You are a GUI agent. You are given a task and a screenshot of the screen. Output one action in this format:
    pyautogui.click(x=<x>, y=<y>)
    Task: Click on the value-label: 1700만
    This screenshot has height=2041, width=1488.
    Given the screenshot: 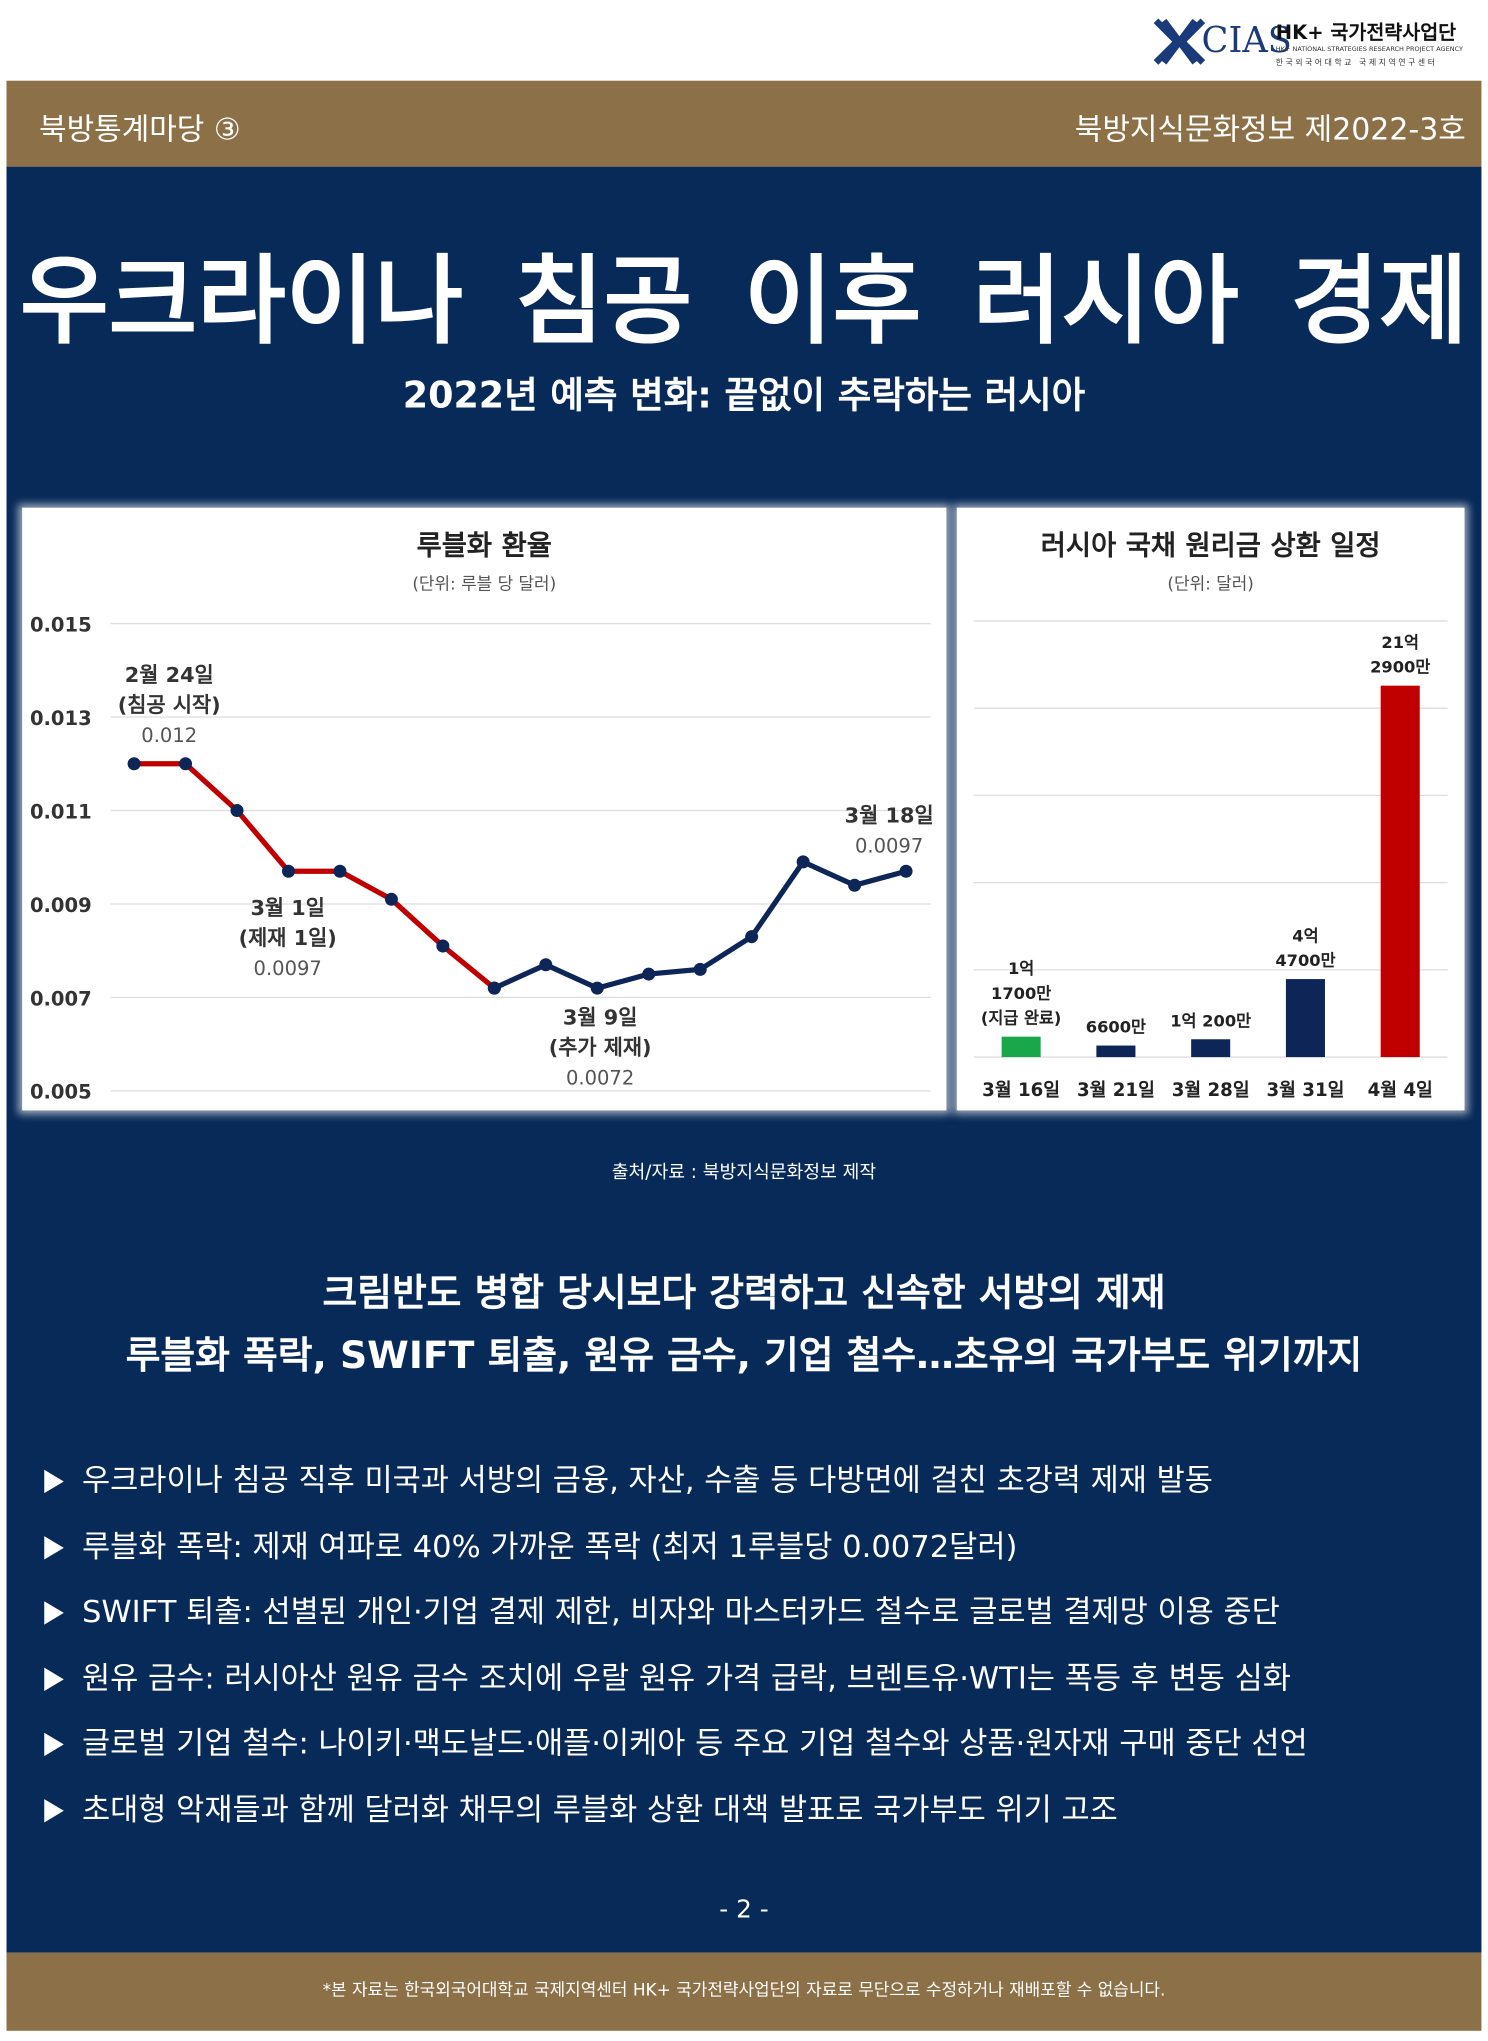 What is the action you would take?
    pyautogui.click(x=1021, y=993)
    